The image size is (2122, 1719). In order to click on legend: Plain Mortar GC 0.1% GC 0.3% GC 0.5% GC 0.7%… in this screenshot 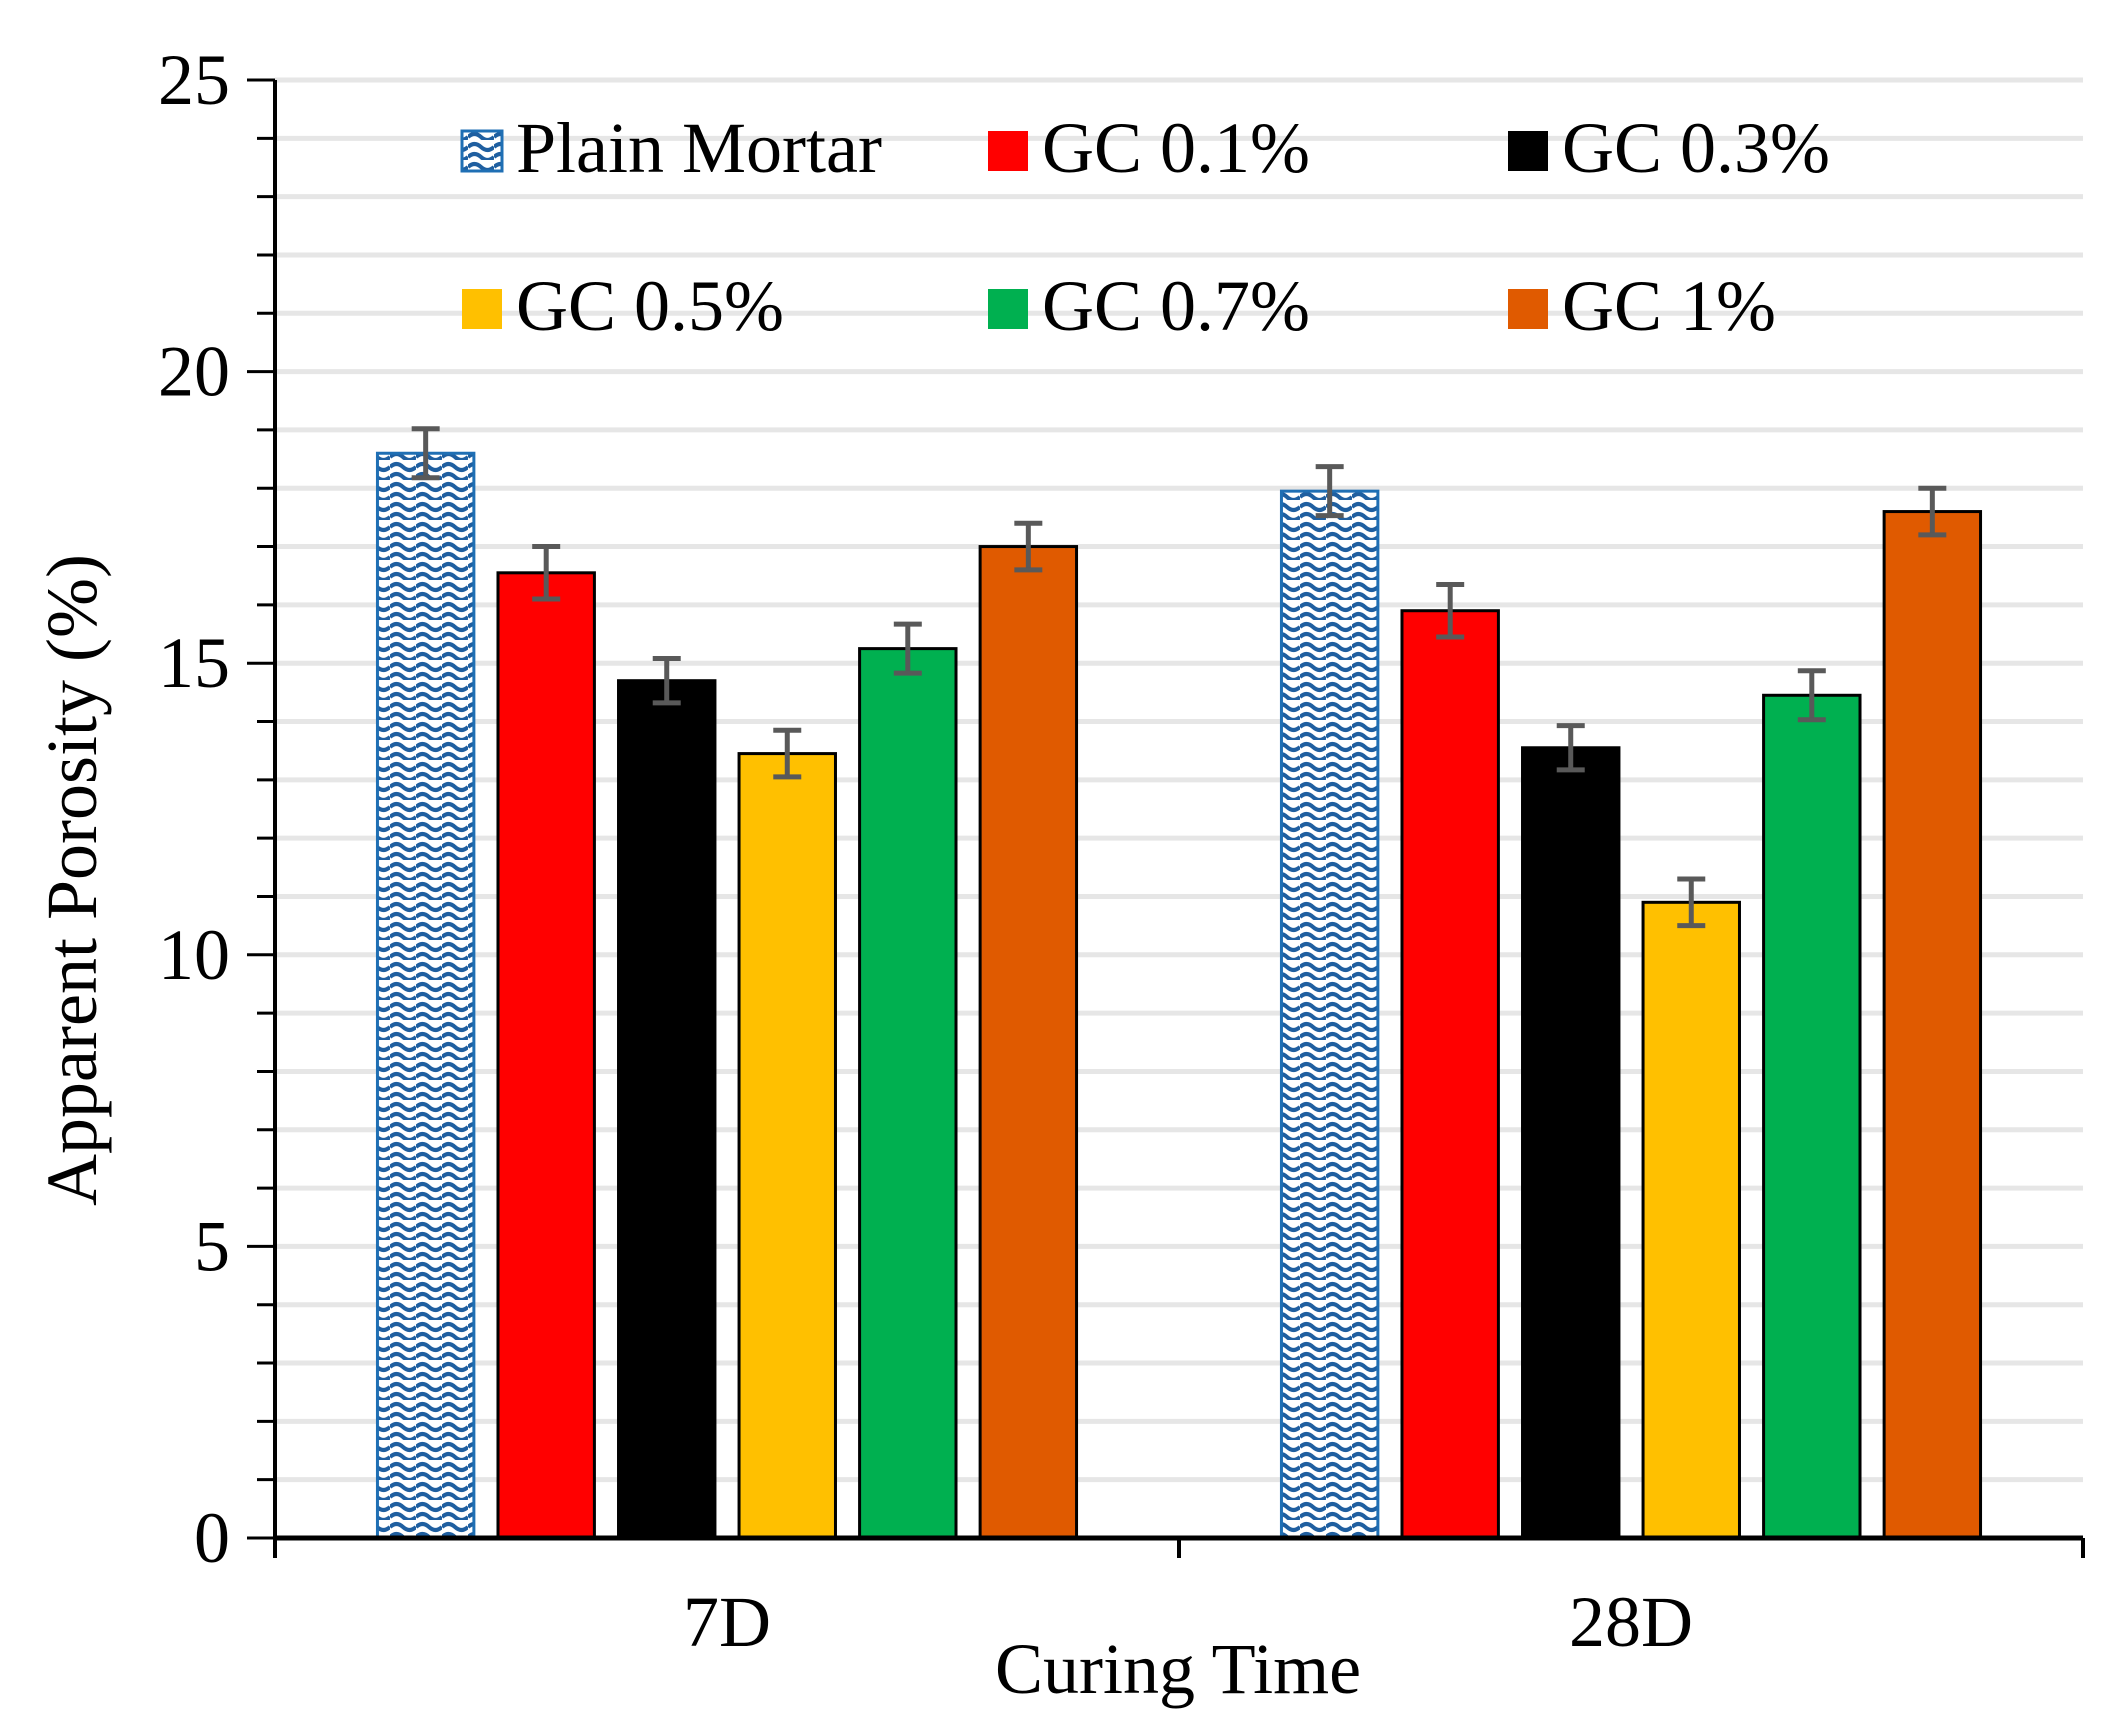, I will do `click(1145, 227)`.